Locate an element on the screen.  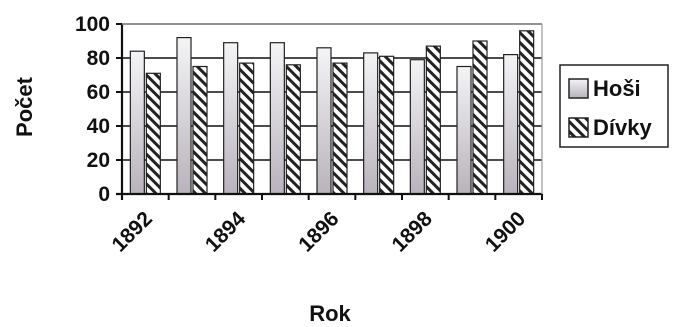
x-tick-label-1894: 1894 is located at coordinates (226, 232).